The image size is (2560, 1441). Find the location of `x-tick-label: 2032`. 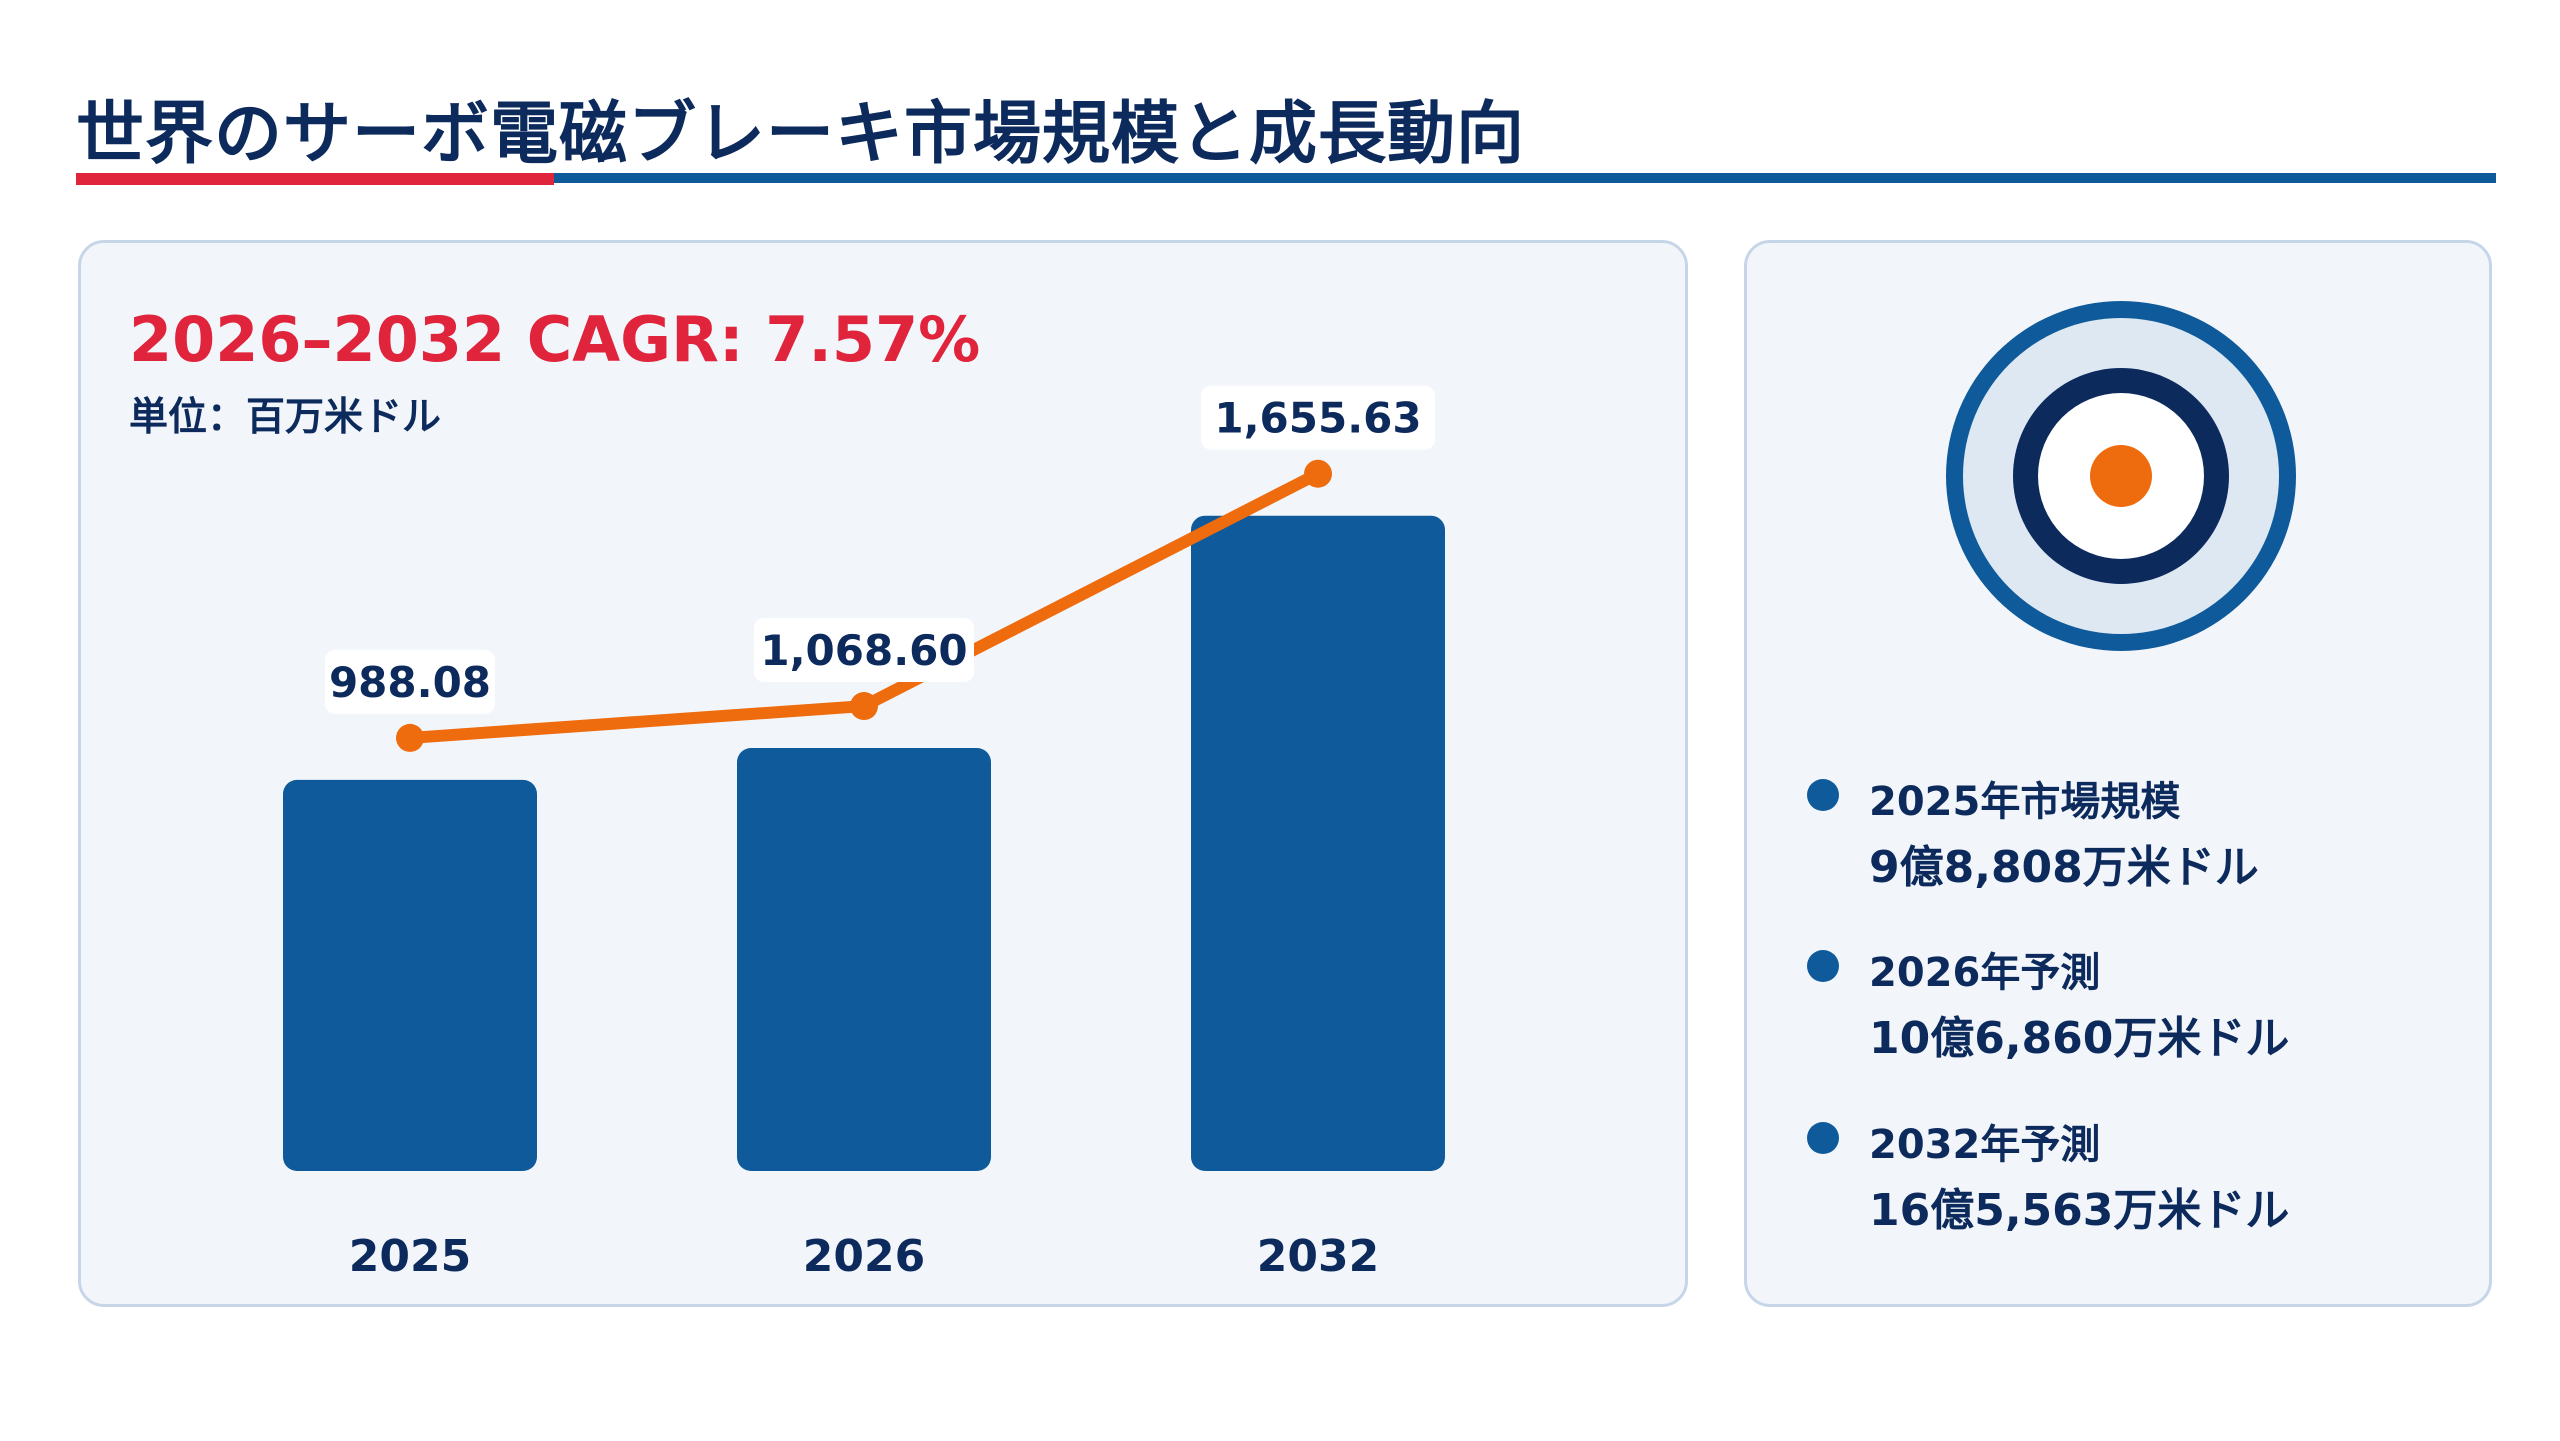

x-tick-label: 2032 is located at coordinates (1318, 1256).